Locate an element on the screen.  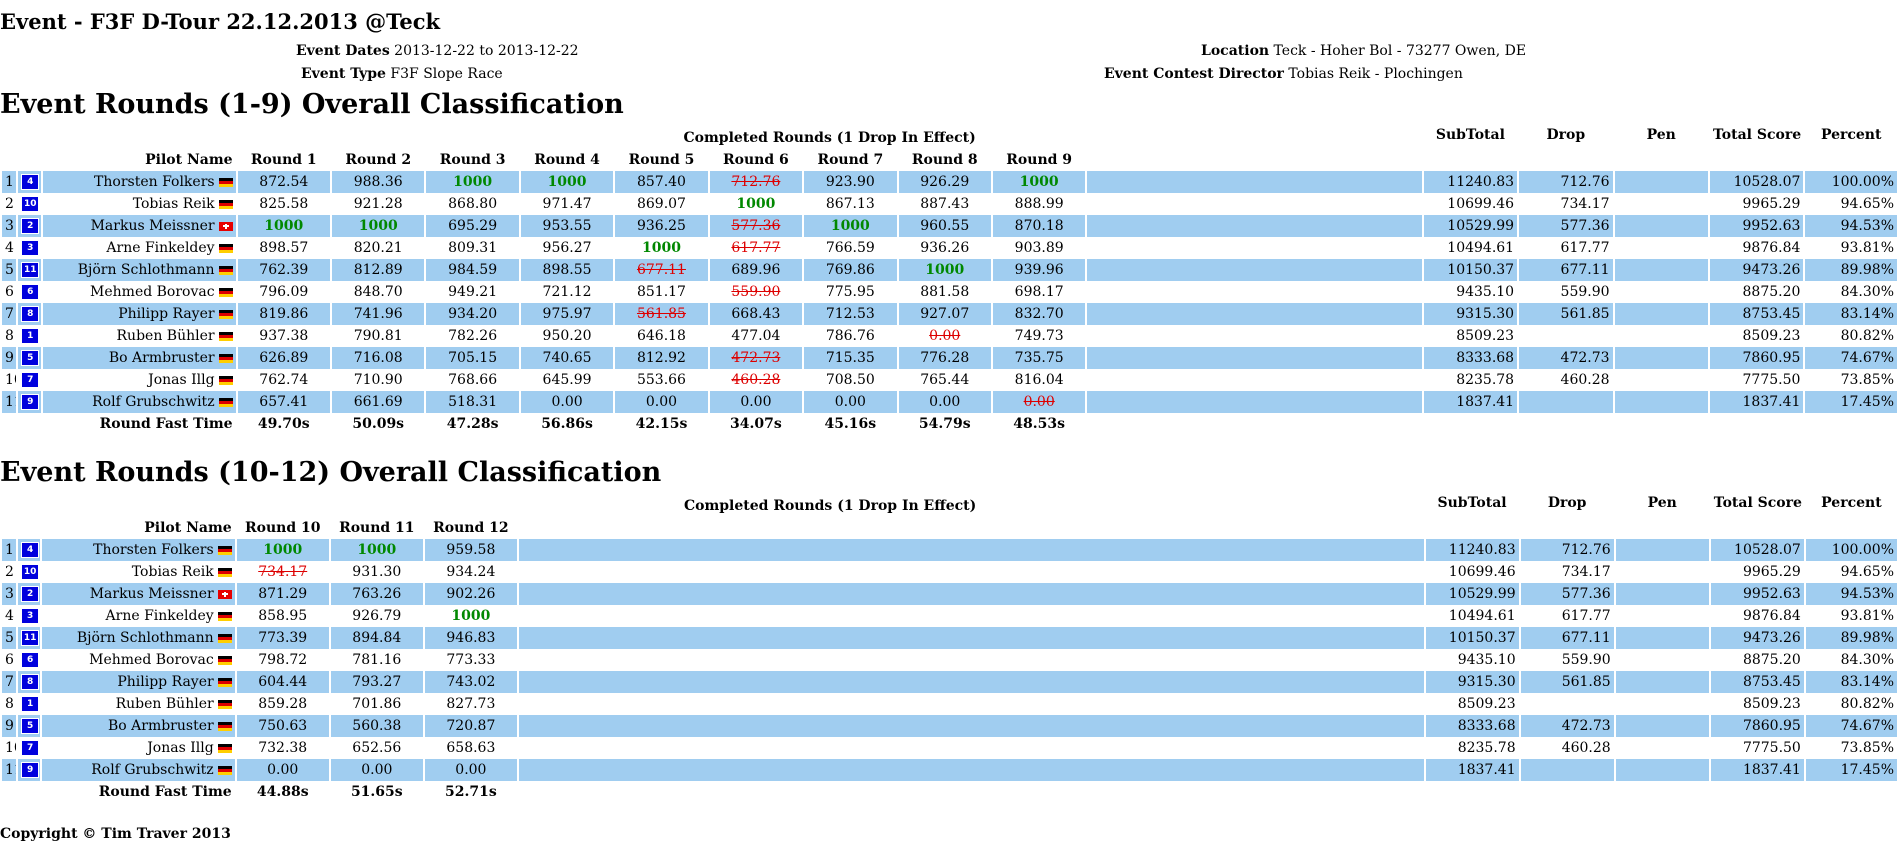
pilot-name: Rolf Grubschwitz is located at coordinates (153, 402).